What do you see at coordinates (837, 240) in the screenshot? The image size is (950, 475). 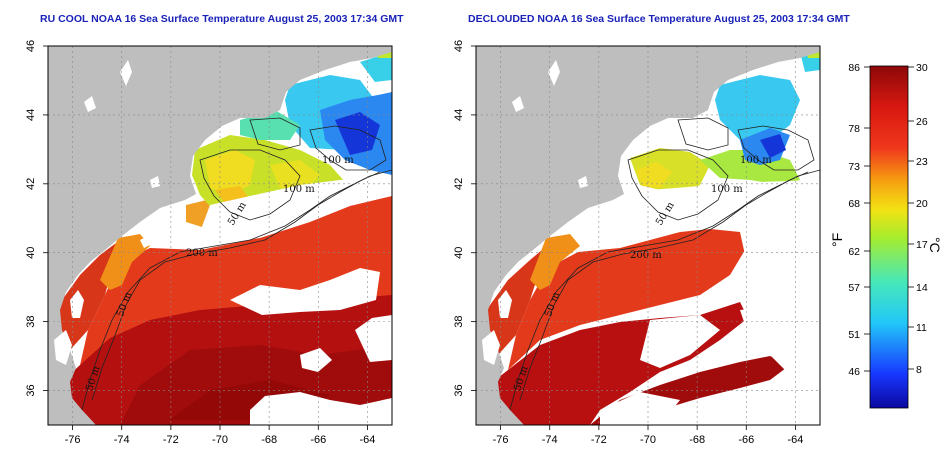 I see `fahrenheit-unit-label: °F` at bounding box center [837, 240].